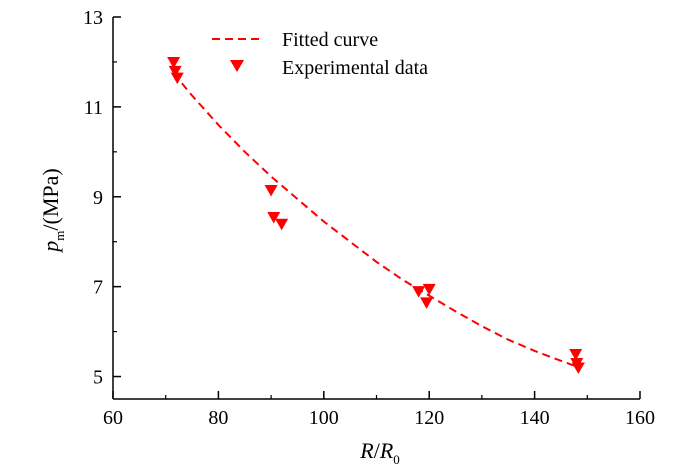 This screenshot has width=700, height=472. I want to click on x-tick-label: 80, so click(218, 418).